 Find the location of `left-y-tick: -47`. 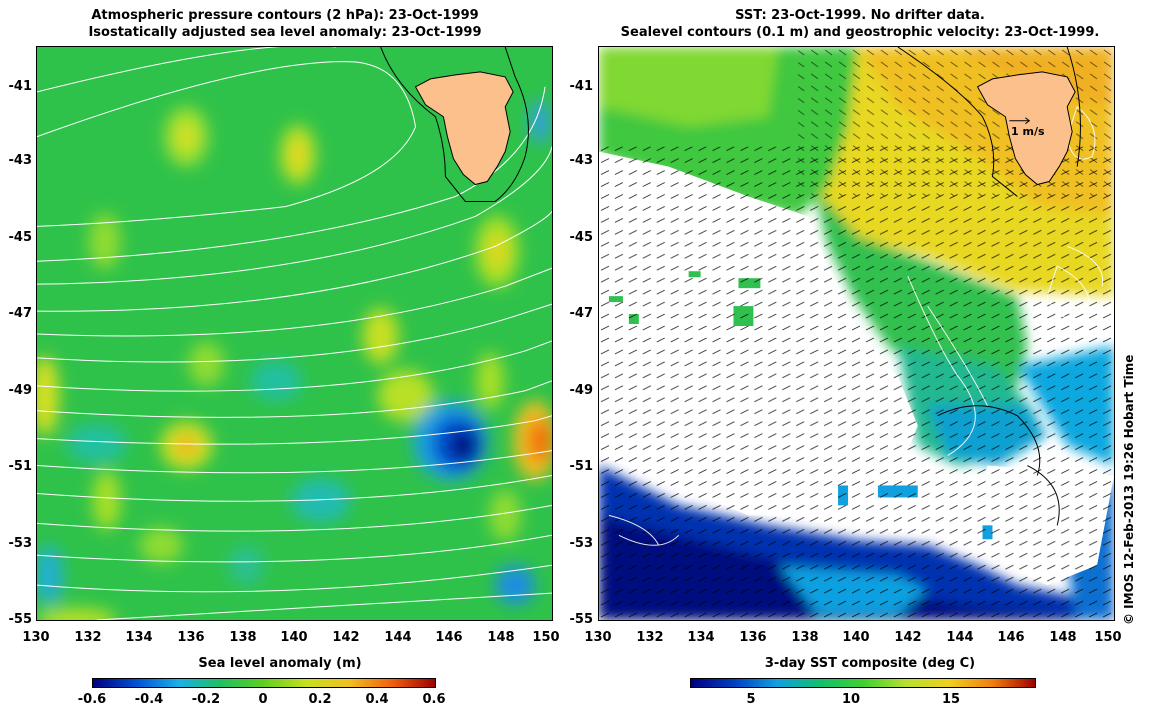

left-y-tick: -47 is located at coordinates (20, 313).